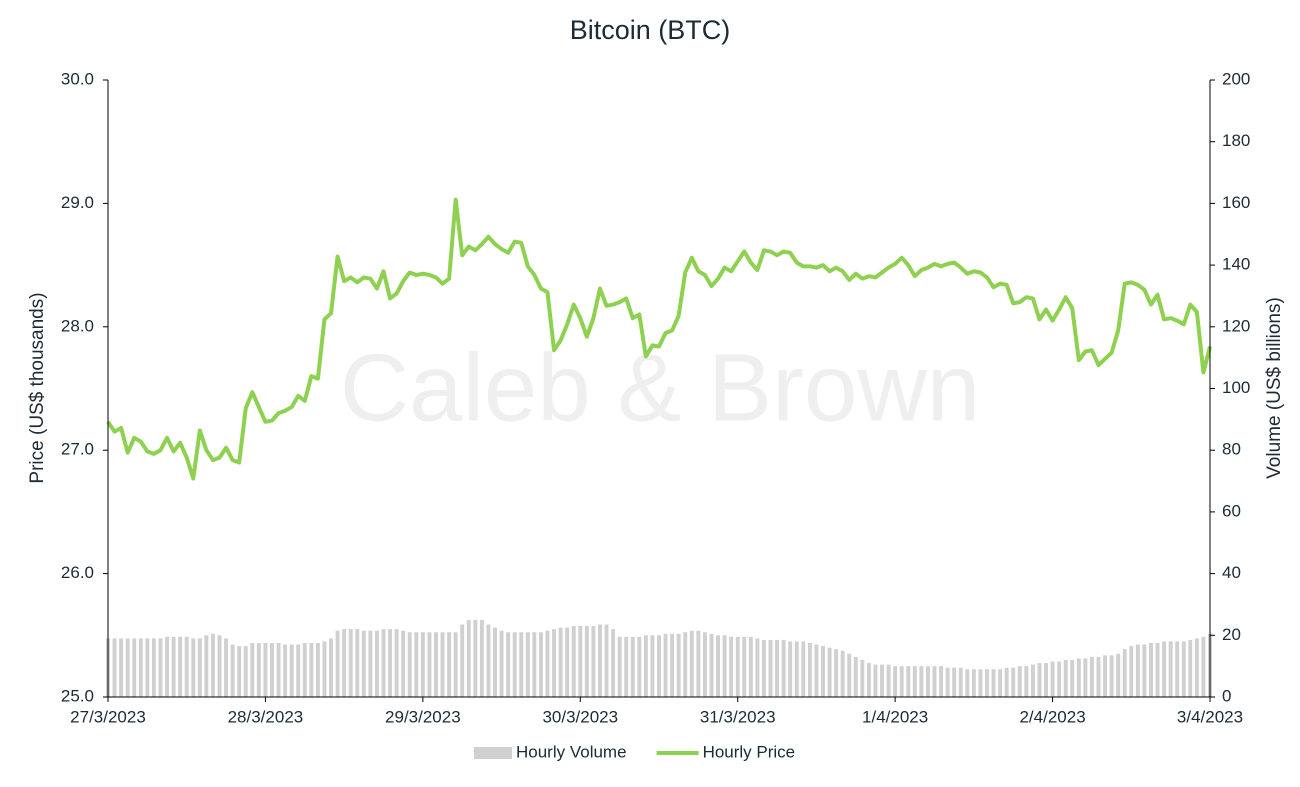 The height and width of the screenshot is (787, 1300). Describe the element at coordinates (1210, 716) in the screenshot. I see `x-tick-label: 3/4/2023` at that location.